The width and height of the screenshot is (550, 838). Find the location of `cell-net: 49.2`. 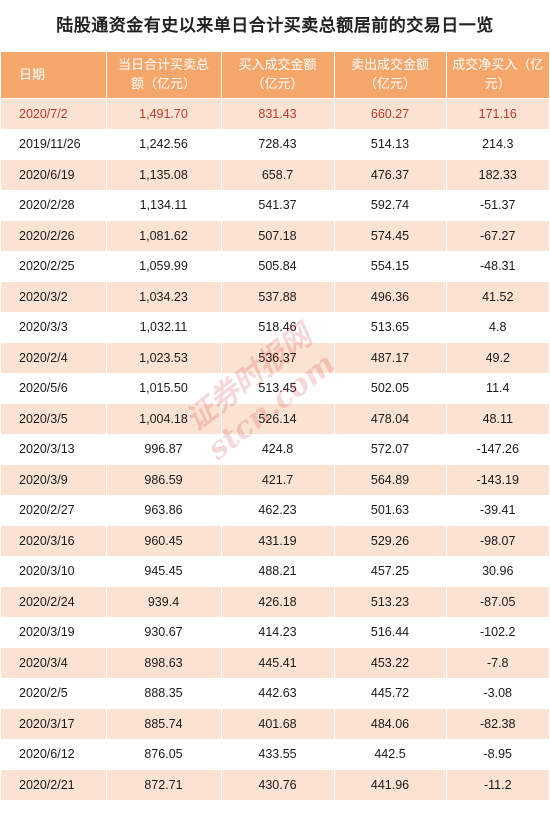

cell-net: 49.2 is located at coordinates (497, 358).